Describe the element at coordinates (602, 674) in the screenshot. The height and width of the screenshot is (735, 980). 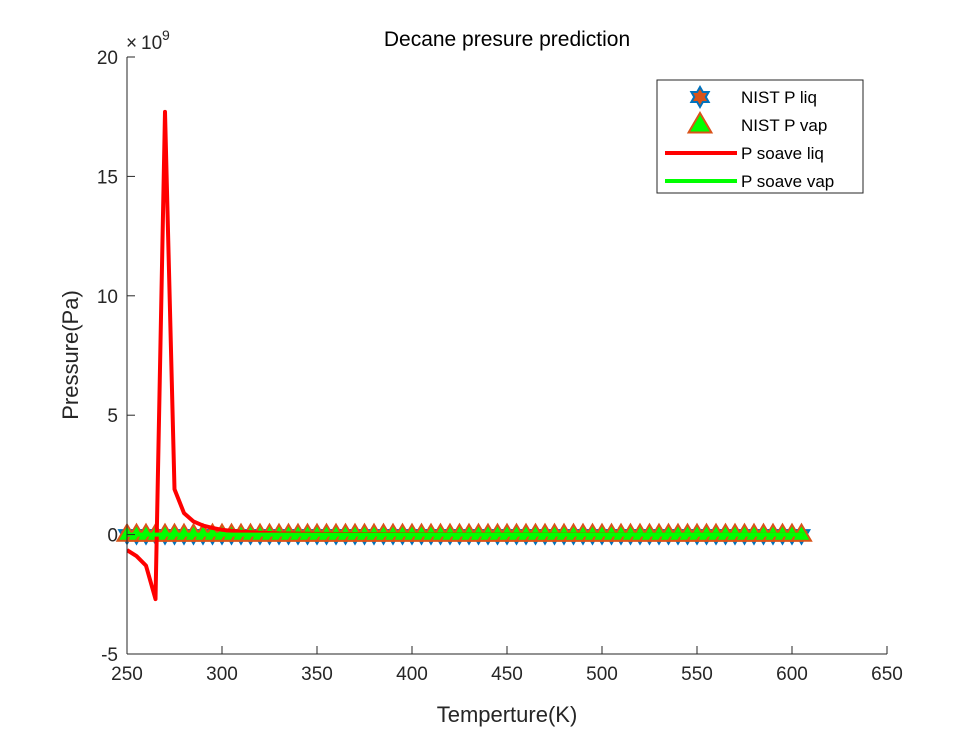
I see `x-tick-label-5: 500` at that location.